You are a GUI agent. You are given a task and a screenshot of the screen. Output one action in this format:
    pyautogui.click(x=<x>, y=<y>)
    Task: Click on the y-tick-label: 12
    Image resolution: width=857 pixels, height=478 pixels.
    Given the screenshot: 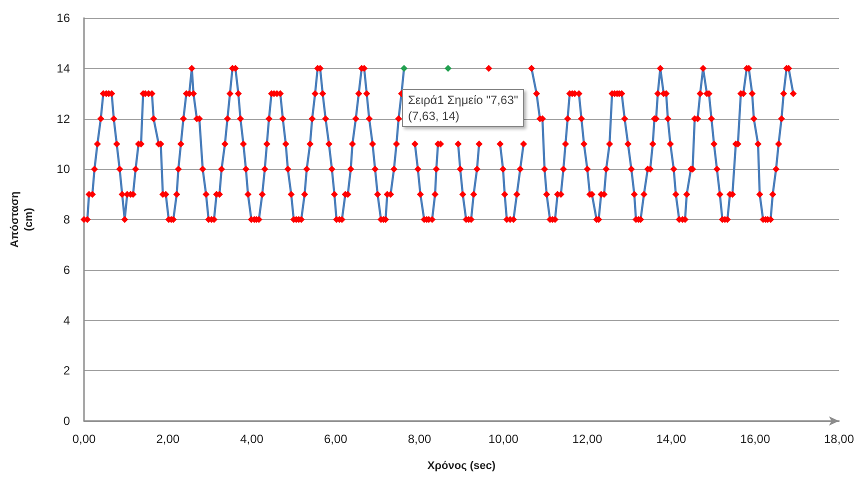 What is the action you would take?
    pyautogui.click(x=63, y=119)
    